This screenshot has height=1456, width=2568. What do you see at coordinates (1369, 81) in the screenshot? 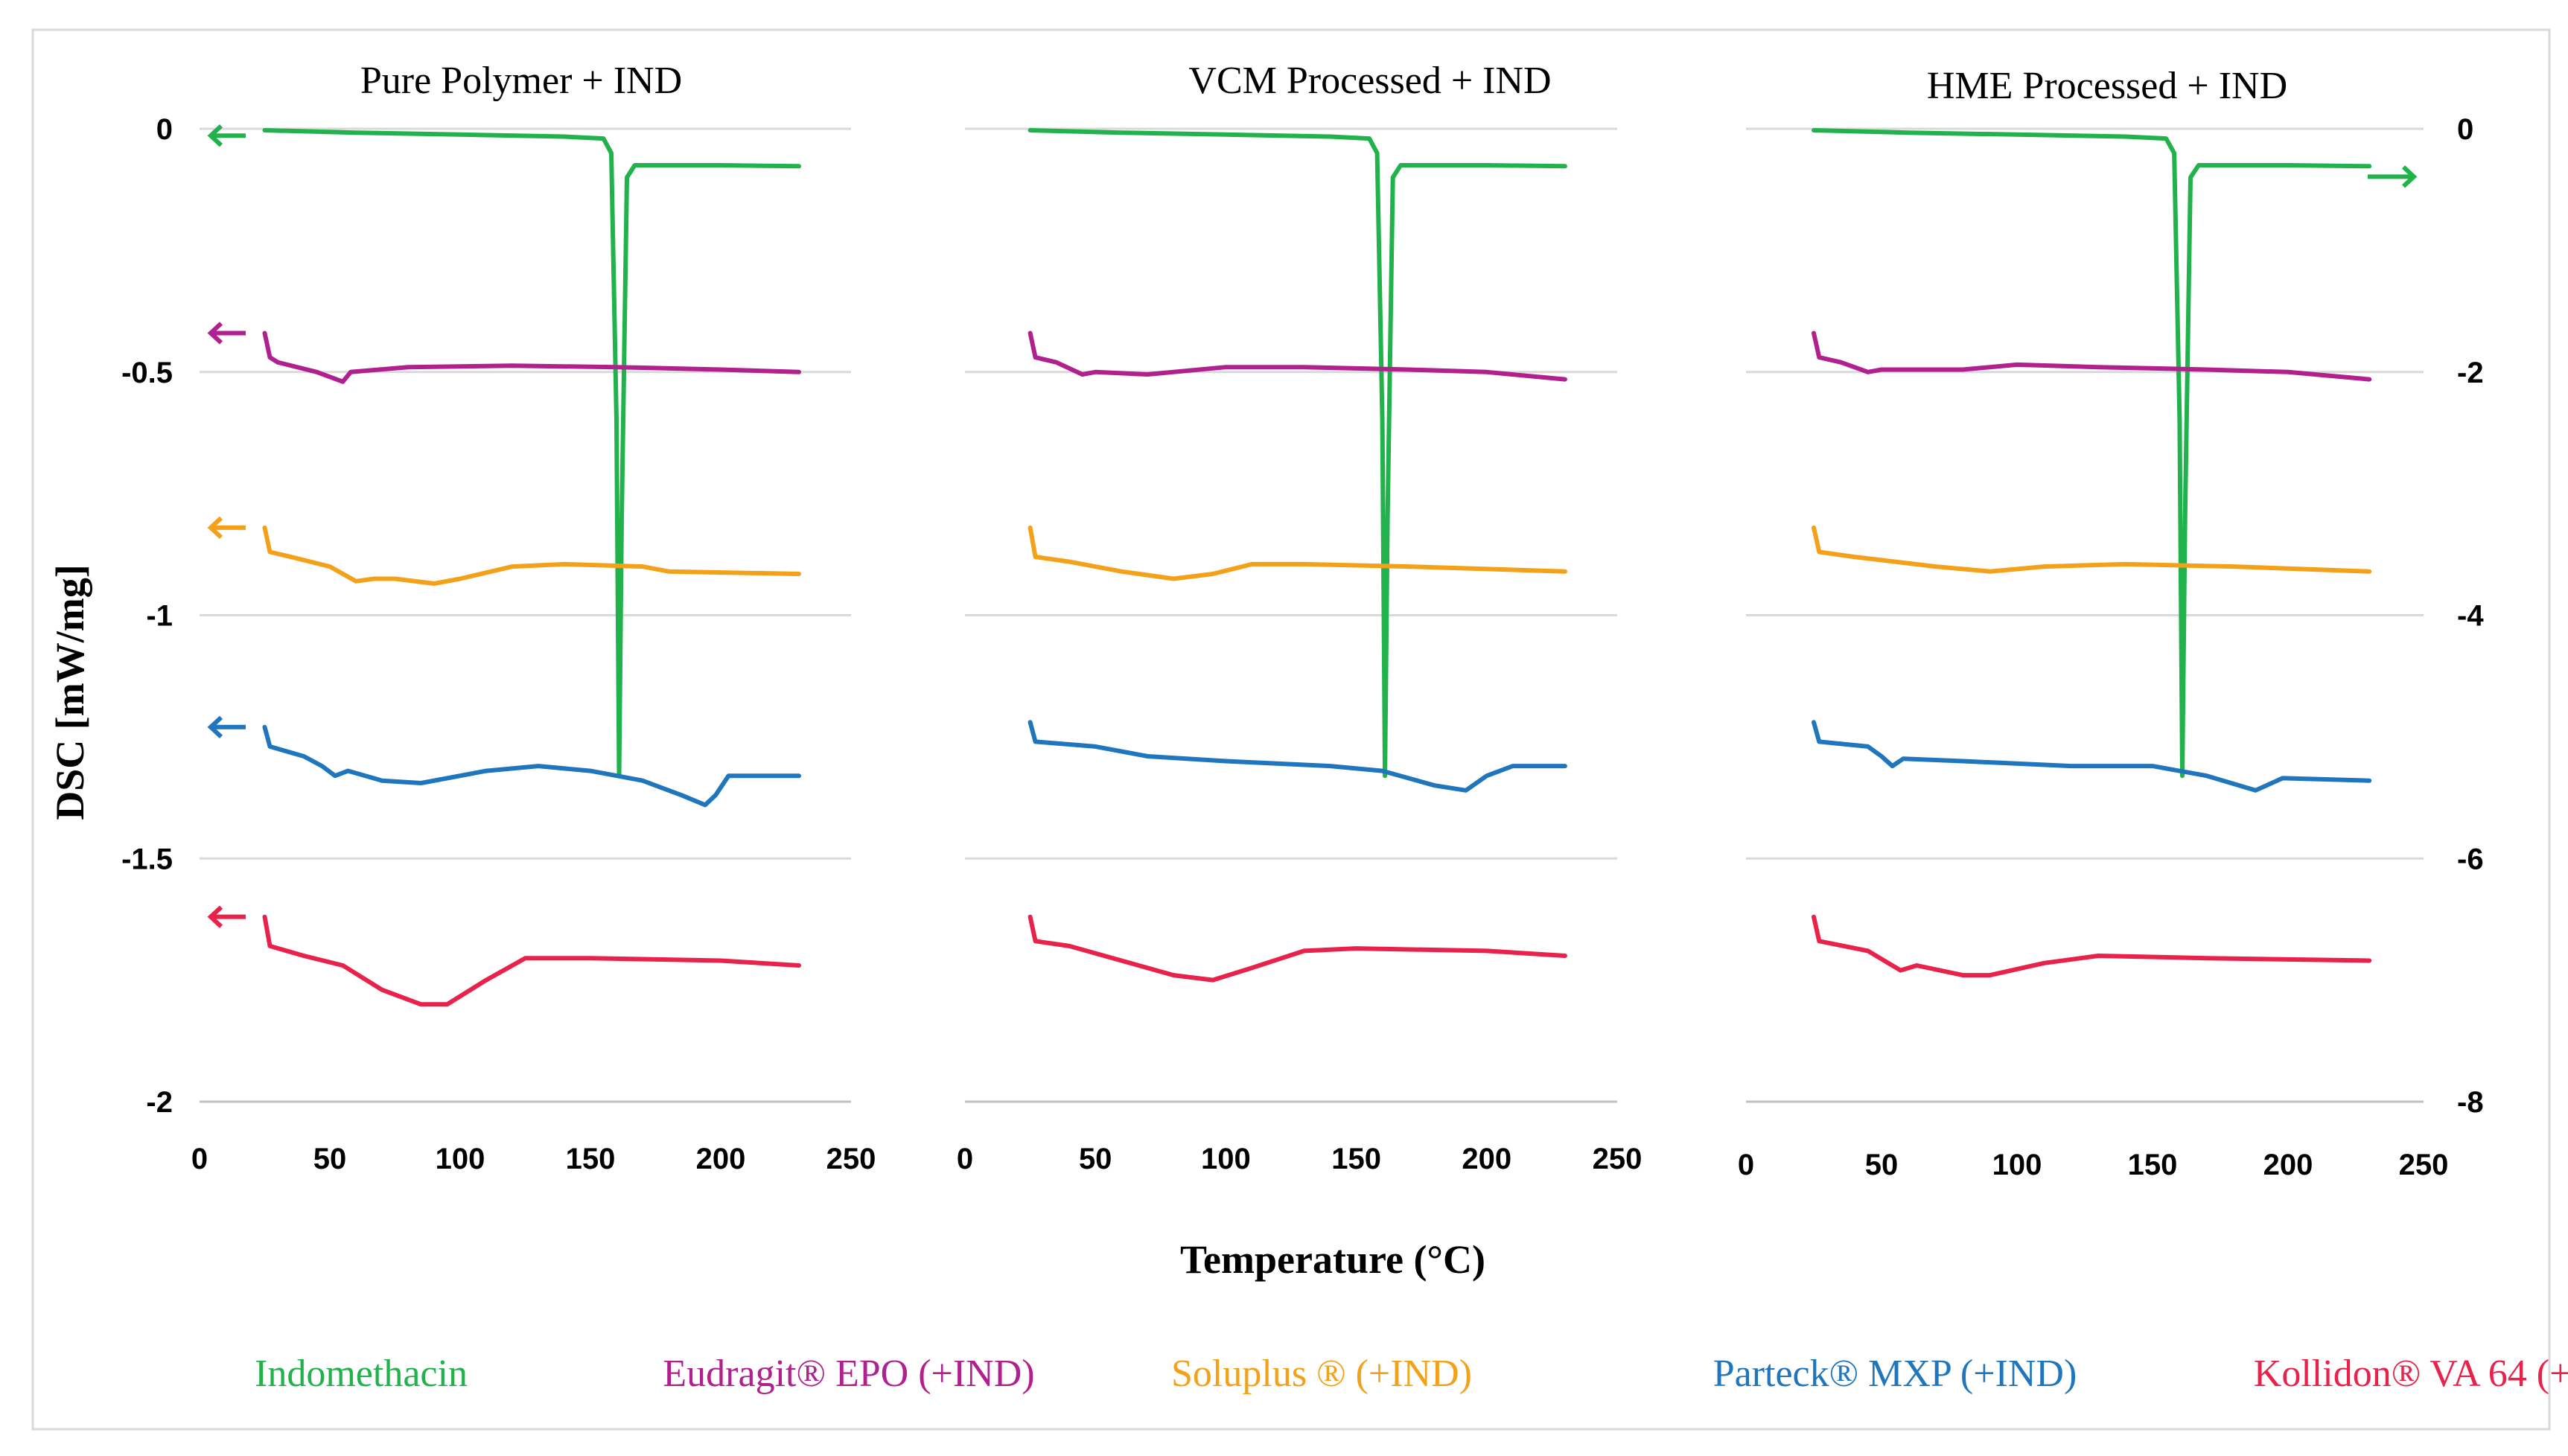
I see `panel-title: VCM Processed + IND` at bounding box center [1369, 81].